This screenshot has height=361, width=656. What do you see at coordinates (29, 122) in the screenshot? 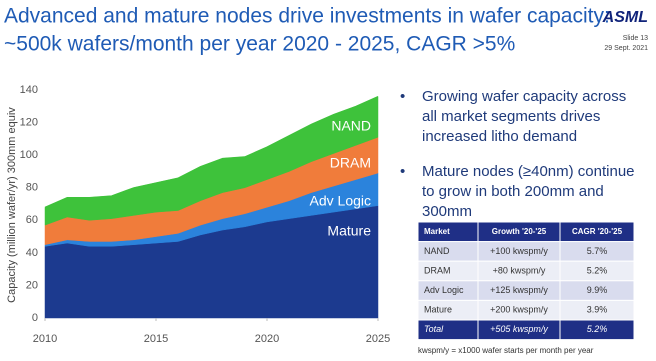
I see `y-tick-label: 120` at bounding box center [29, 122].